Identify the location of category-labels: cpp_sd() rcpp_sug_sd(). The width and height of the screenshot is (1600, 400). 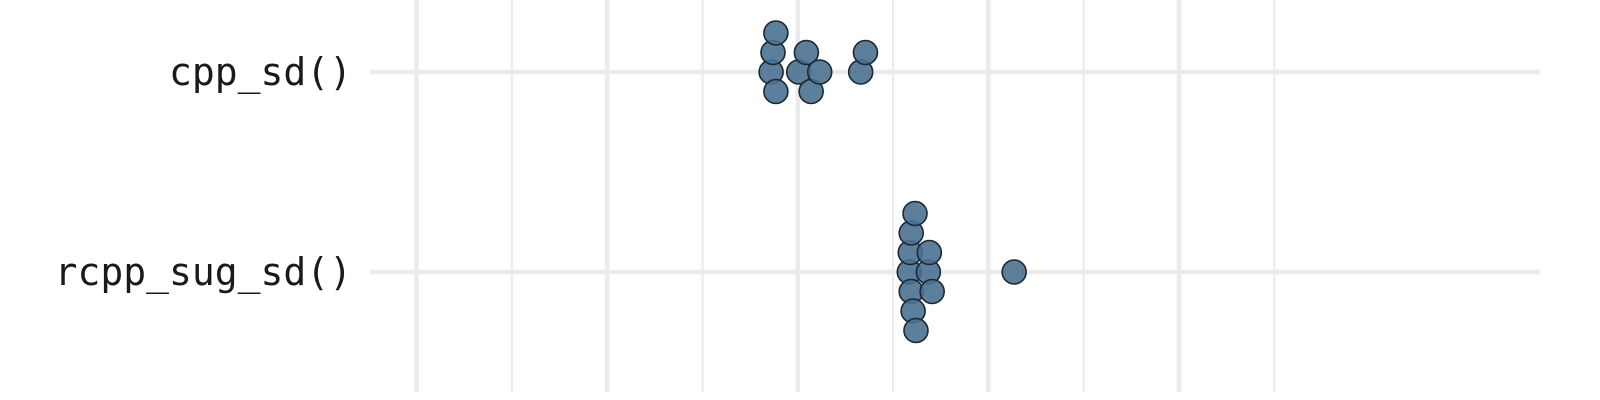
(203, 172).